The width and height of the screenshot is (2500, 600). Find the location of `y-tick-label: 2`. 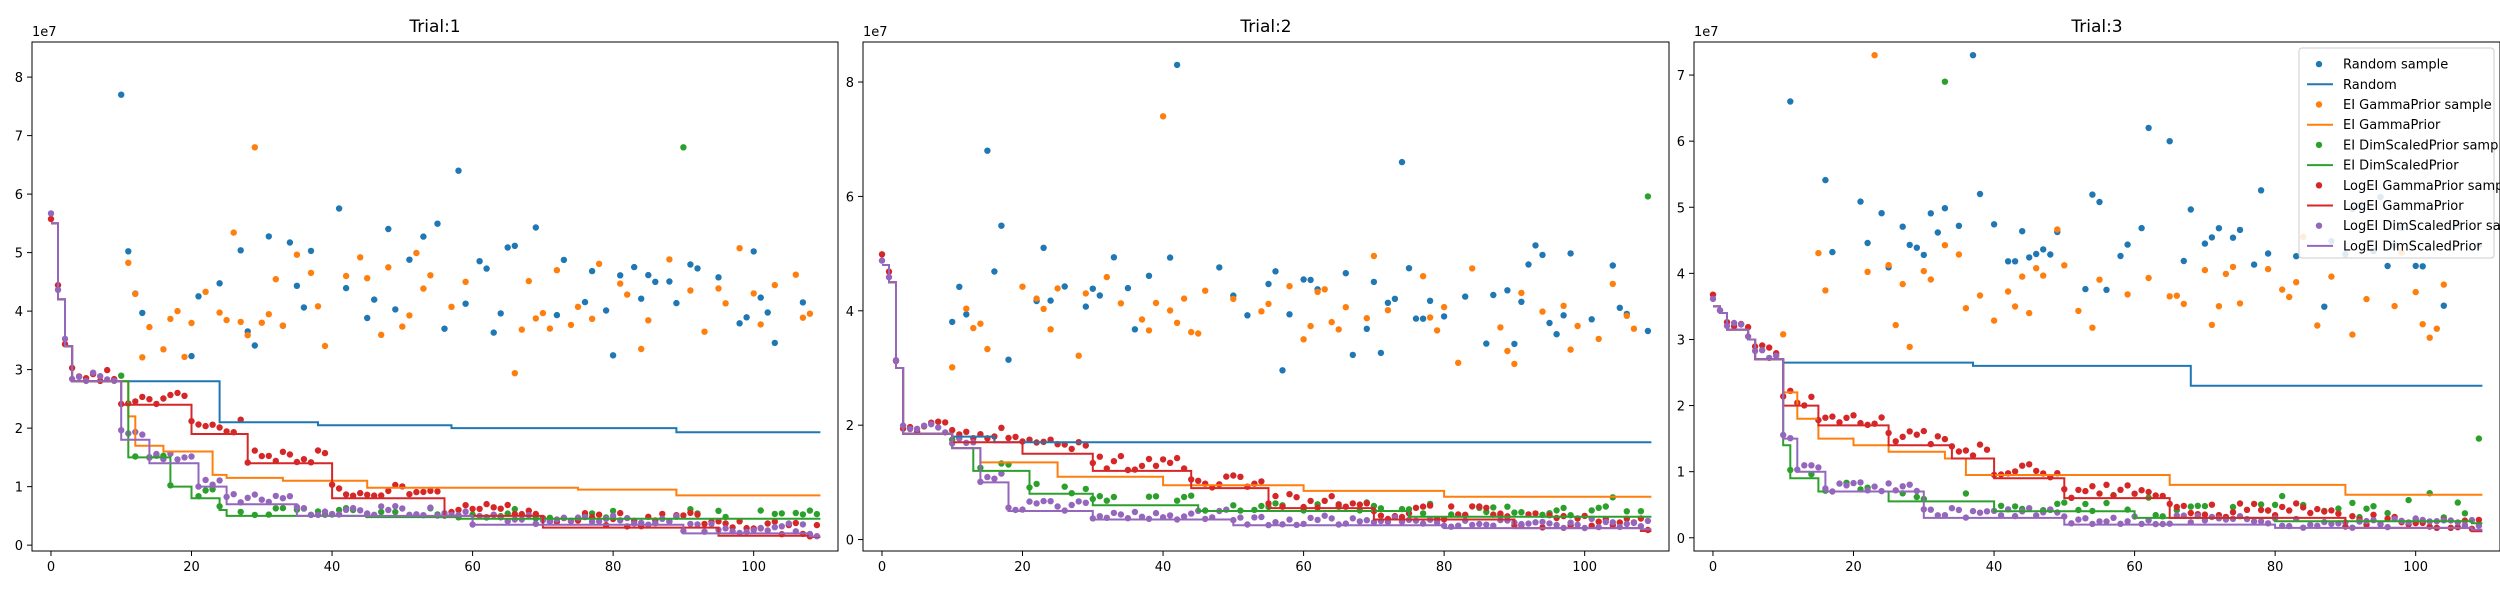

y-tick-label: 2 is located at coordinates (19, 429).